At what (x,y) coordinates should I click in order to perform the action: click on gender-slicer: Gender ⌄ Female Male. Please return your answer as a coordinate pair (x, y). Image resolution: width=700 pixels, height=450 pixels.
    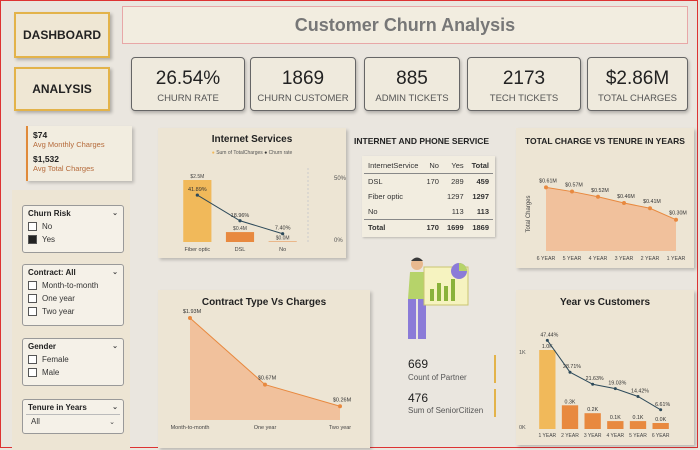
    Looking at the image, I should click on (73, 362).